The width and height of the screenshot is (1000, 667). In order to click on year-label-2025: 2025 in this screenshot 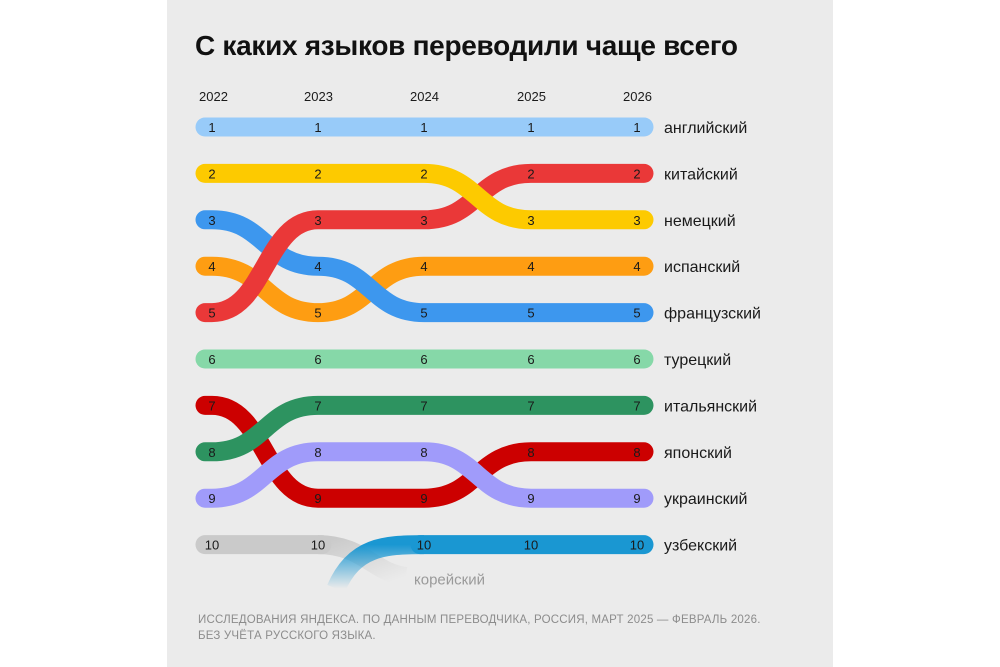, I will do `click(531, 96)`.